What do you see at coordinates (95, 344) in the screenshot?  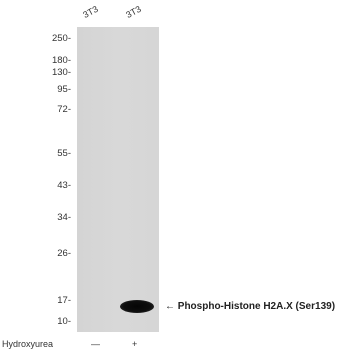 I see `treatment-value-lane-1: —` at bounding box center [95, 344].